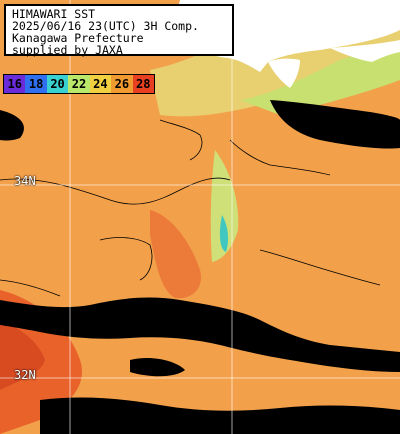 This screenshot has width=400, height=434. What do you see at coordinates (220, 415) in the screenshot?
I see `cloud-band-bottom` at bounding box center [220, 415].